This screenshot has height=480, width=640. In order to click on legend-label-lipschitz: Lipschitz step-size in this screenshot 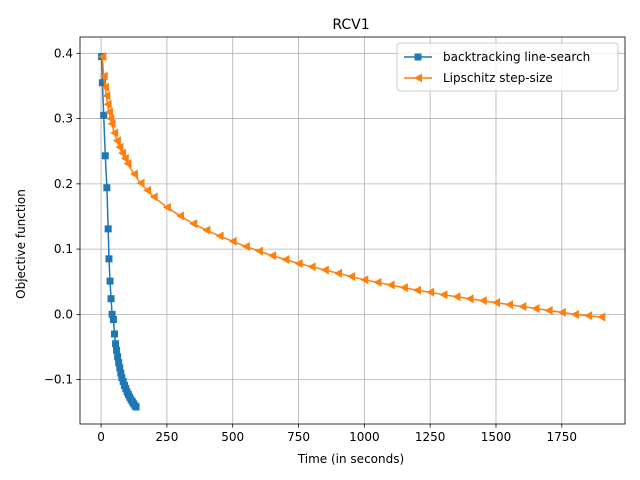, I will do `click(498, 78)`.